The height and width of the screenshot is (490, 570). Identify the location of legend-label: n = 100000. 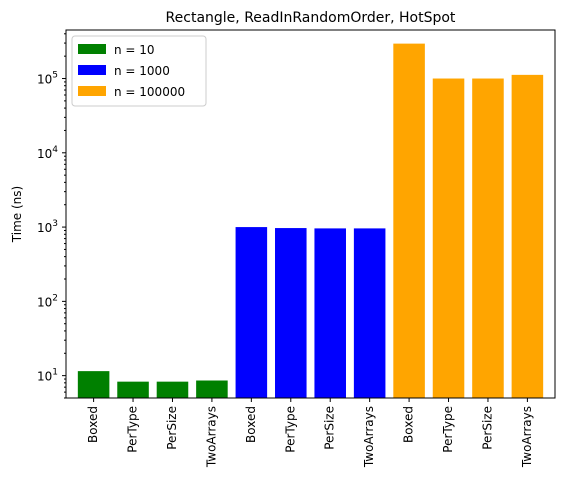
(149, 92).